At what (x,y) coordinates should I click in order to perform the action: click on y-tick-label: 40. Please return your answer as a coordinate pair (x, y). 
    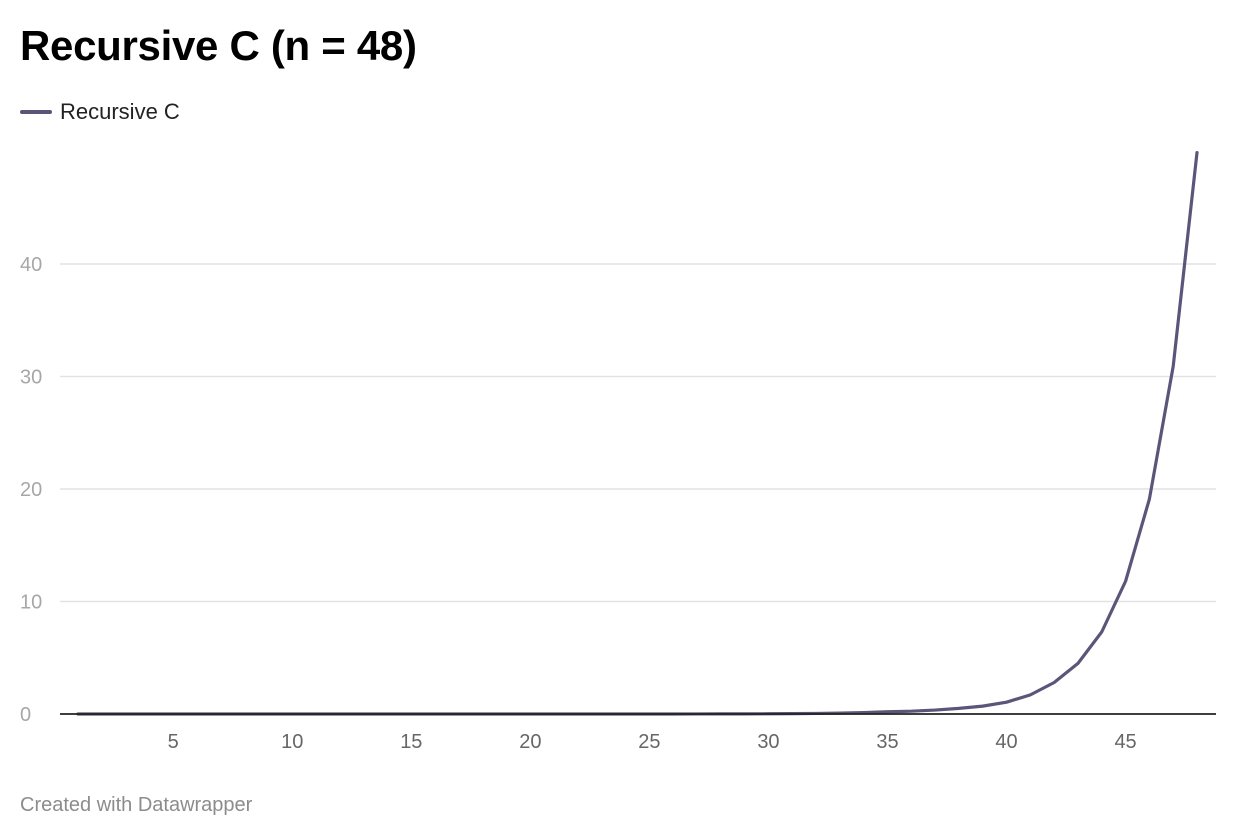
    Looking at the image, I should click on (31, 265).